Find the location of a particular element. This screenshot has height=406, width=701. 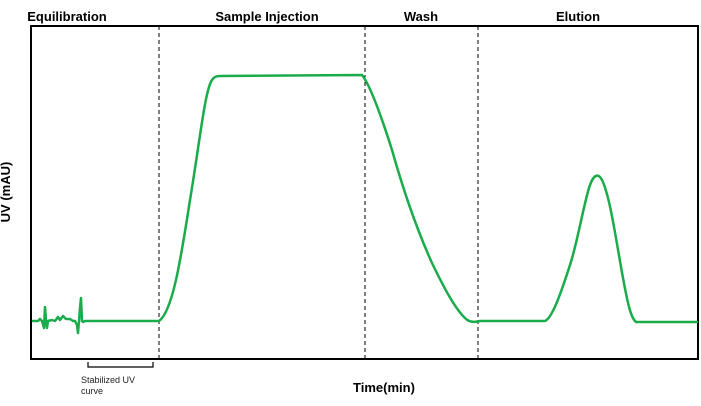

x-axis-label: Time(min) is located at coordinates (384, 387).